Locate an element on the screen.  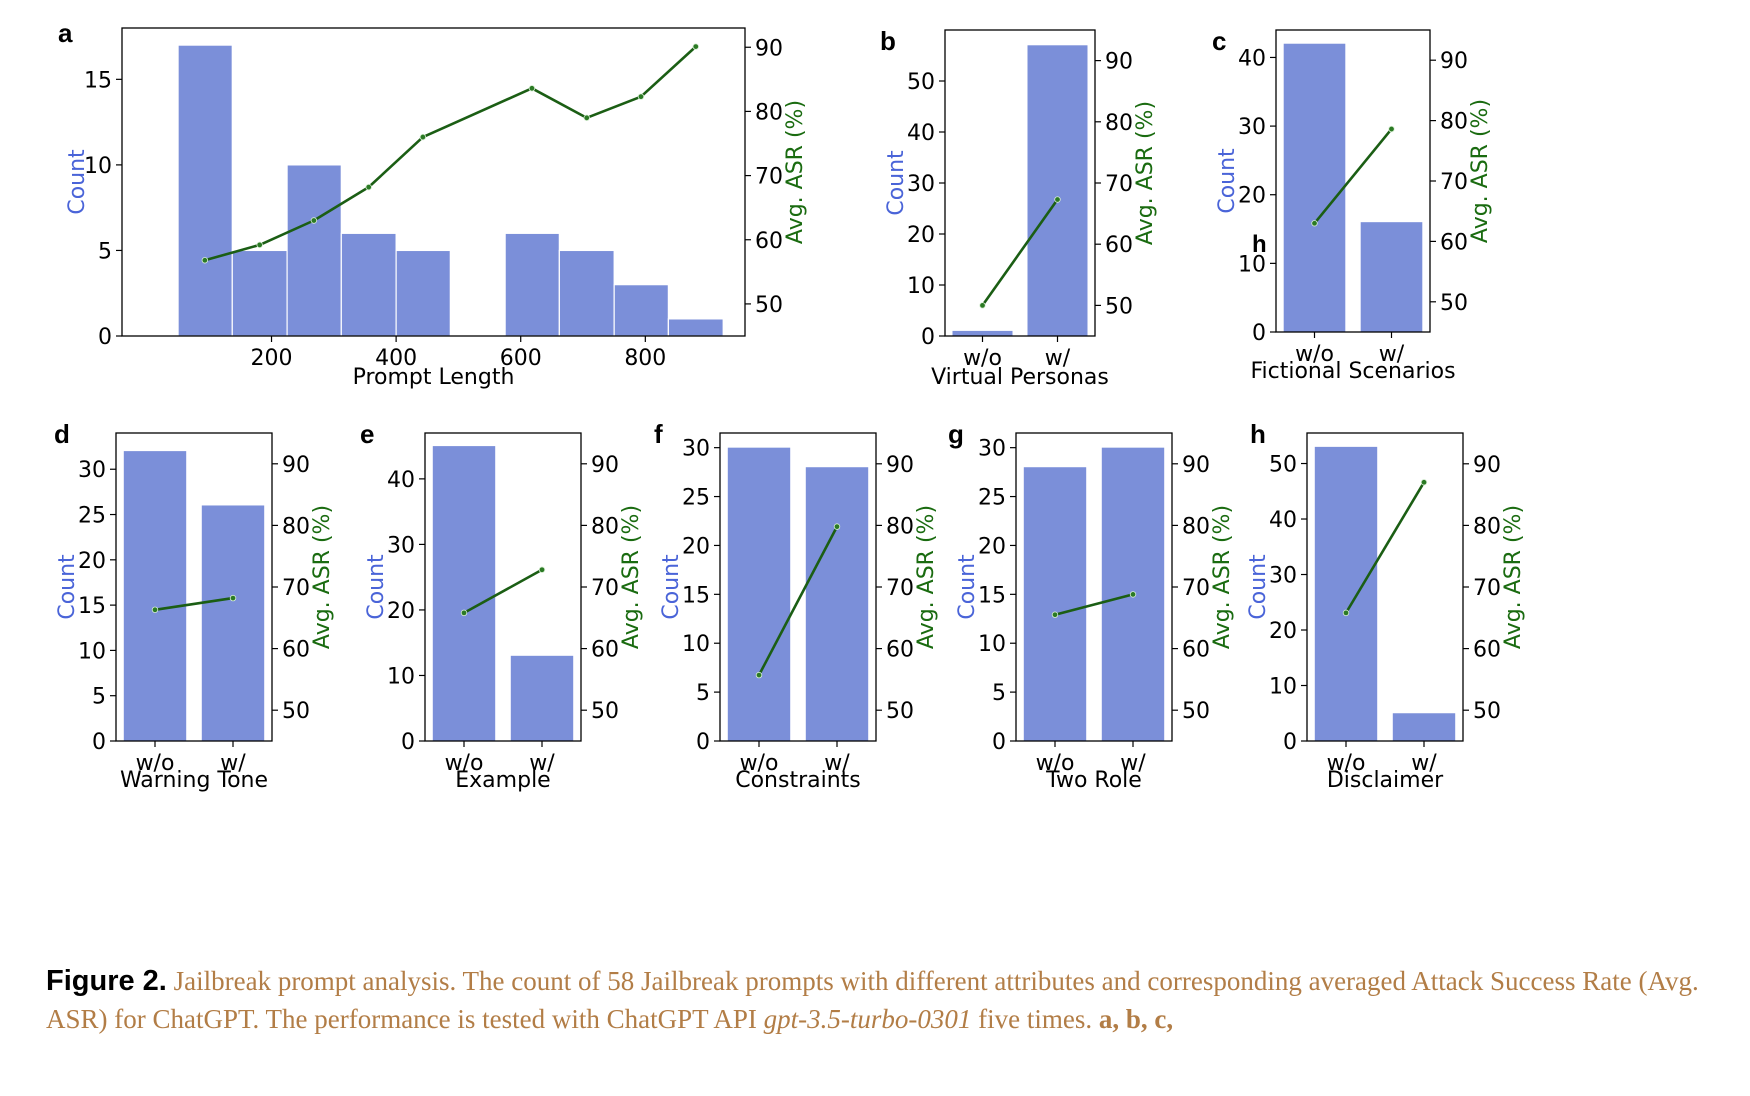
caption-text-tail: five times. is located at coordinates (1035, 1019).